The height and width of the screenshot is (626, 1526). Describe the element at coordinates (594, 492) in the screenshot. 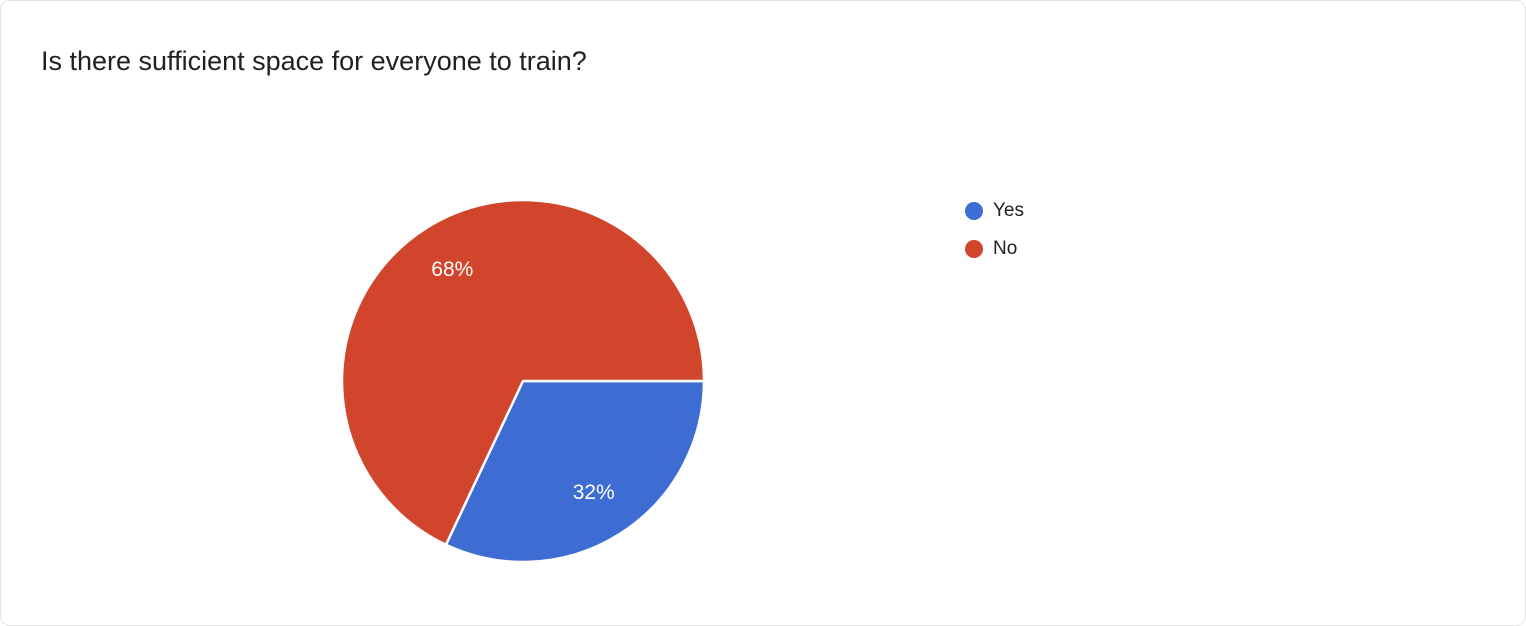

I see `slice-percent-label-yes: 32%` at that location.